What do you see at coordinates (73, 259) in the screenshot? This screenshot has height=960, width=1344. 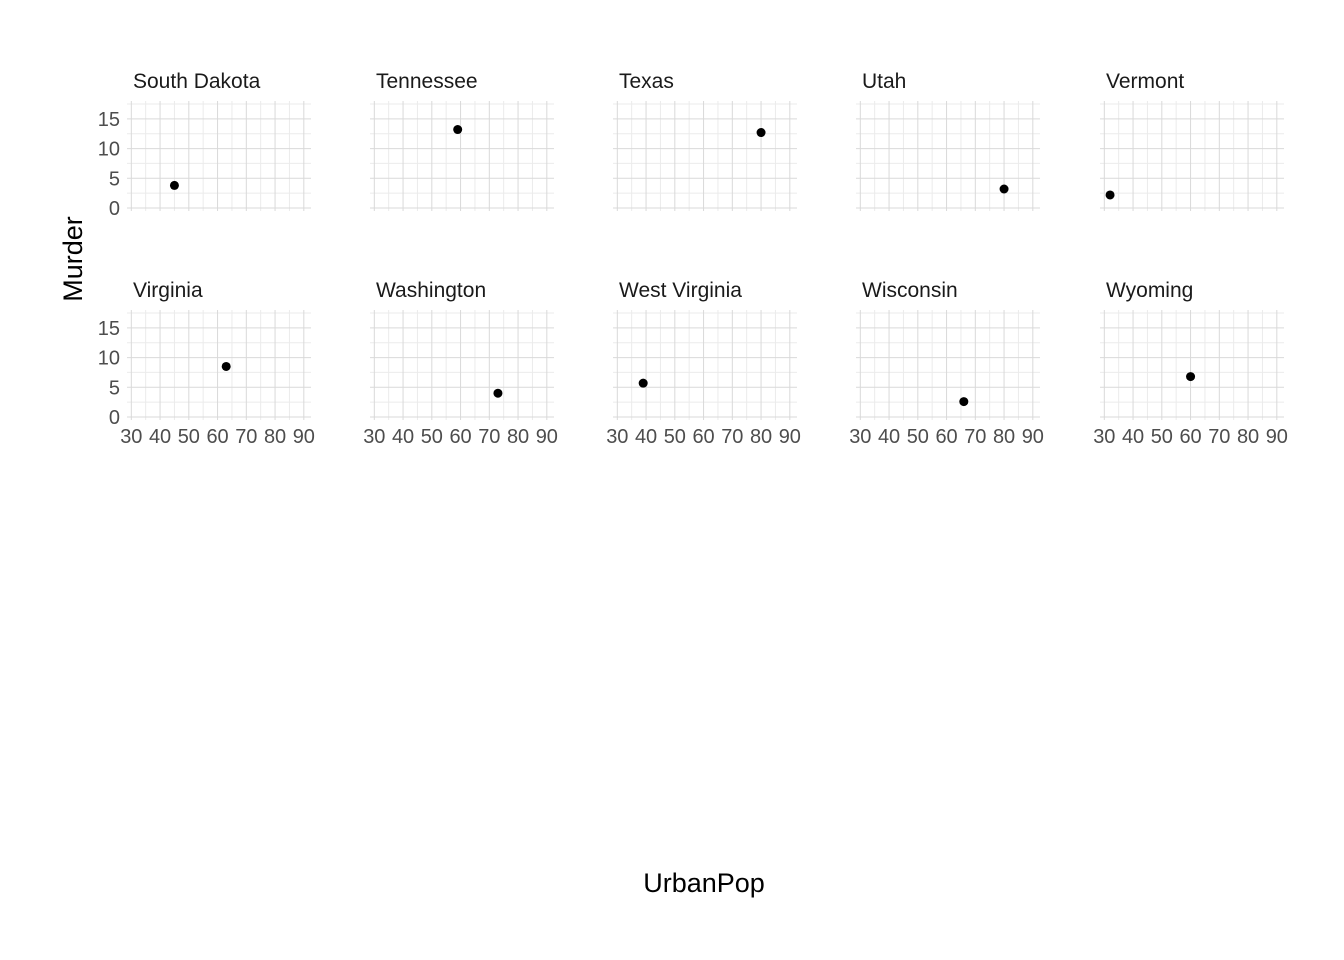 I see `y-axis-title: Murder` at bounding box center [73, 259].